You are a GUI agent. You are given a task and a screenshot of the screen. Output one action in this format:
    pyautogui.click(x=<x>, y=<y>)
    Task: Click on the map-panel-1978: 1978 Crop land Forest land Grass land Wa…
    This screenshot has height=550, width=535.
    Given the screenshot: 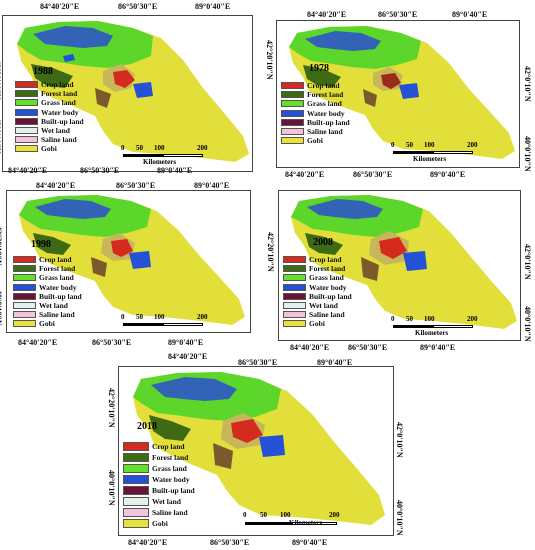 What is the action you would take?
    pyautogui.click(x=398, y=94)
    